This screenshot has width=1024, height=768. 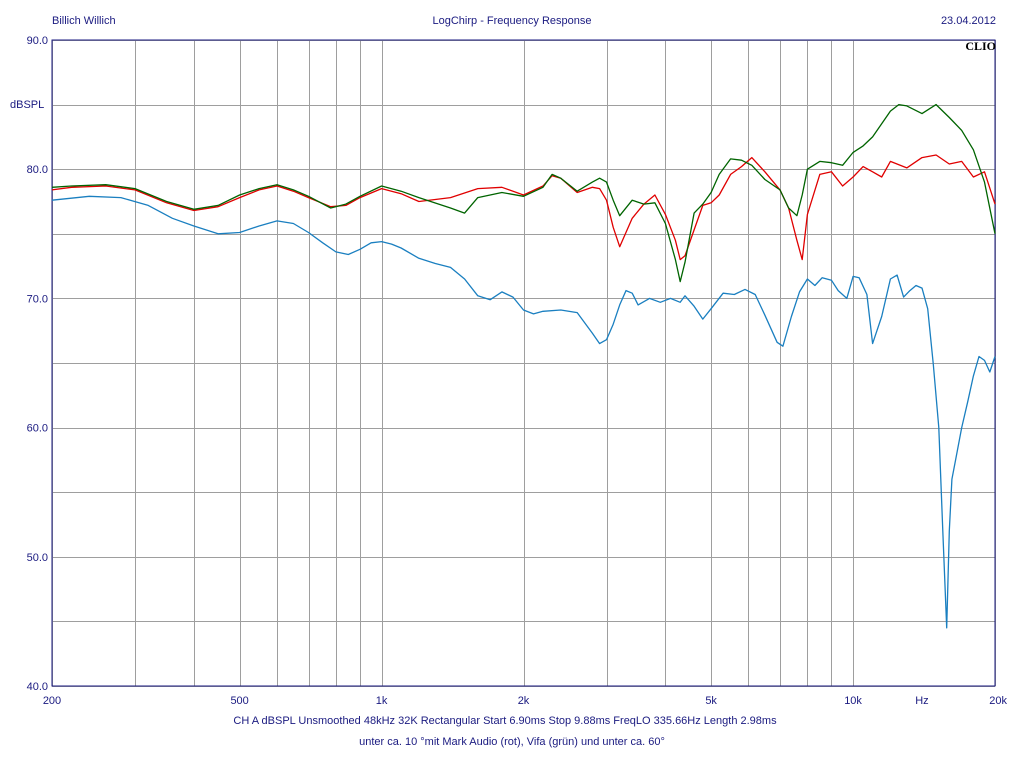 I want to click on y-tick-label: 60.0, so click(x=37, y=429).